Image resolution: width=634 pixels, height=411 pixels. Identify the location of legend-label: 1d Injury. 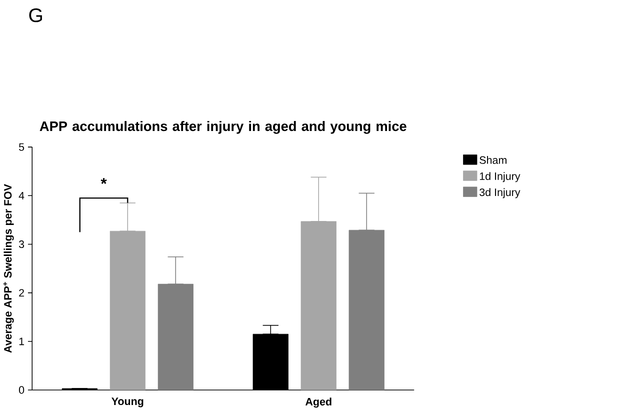
(500, 177).